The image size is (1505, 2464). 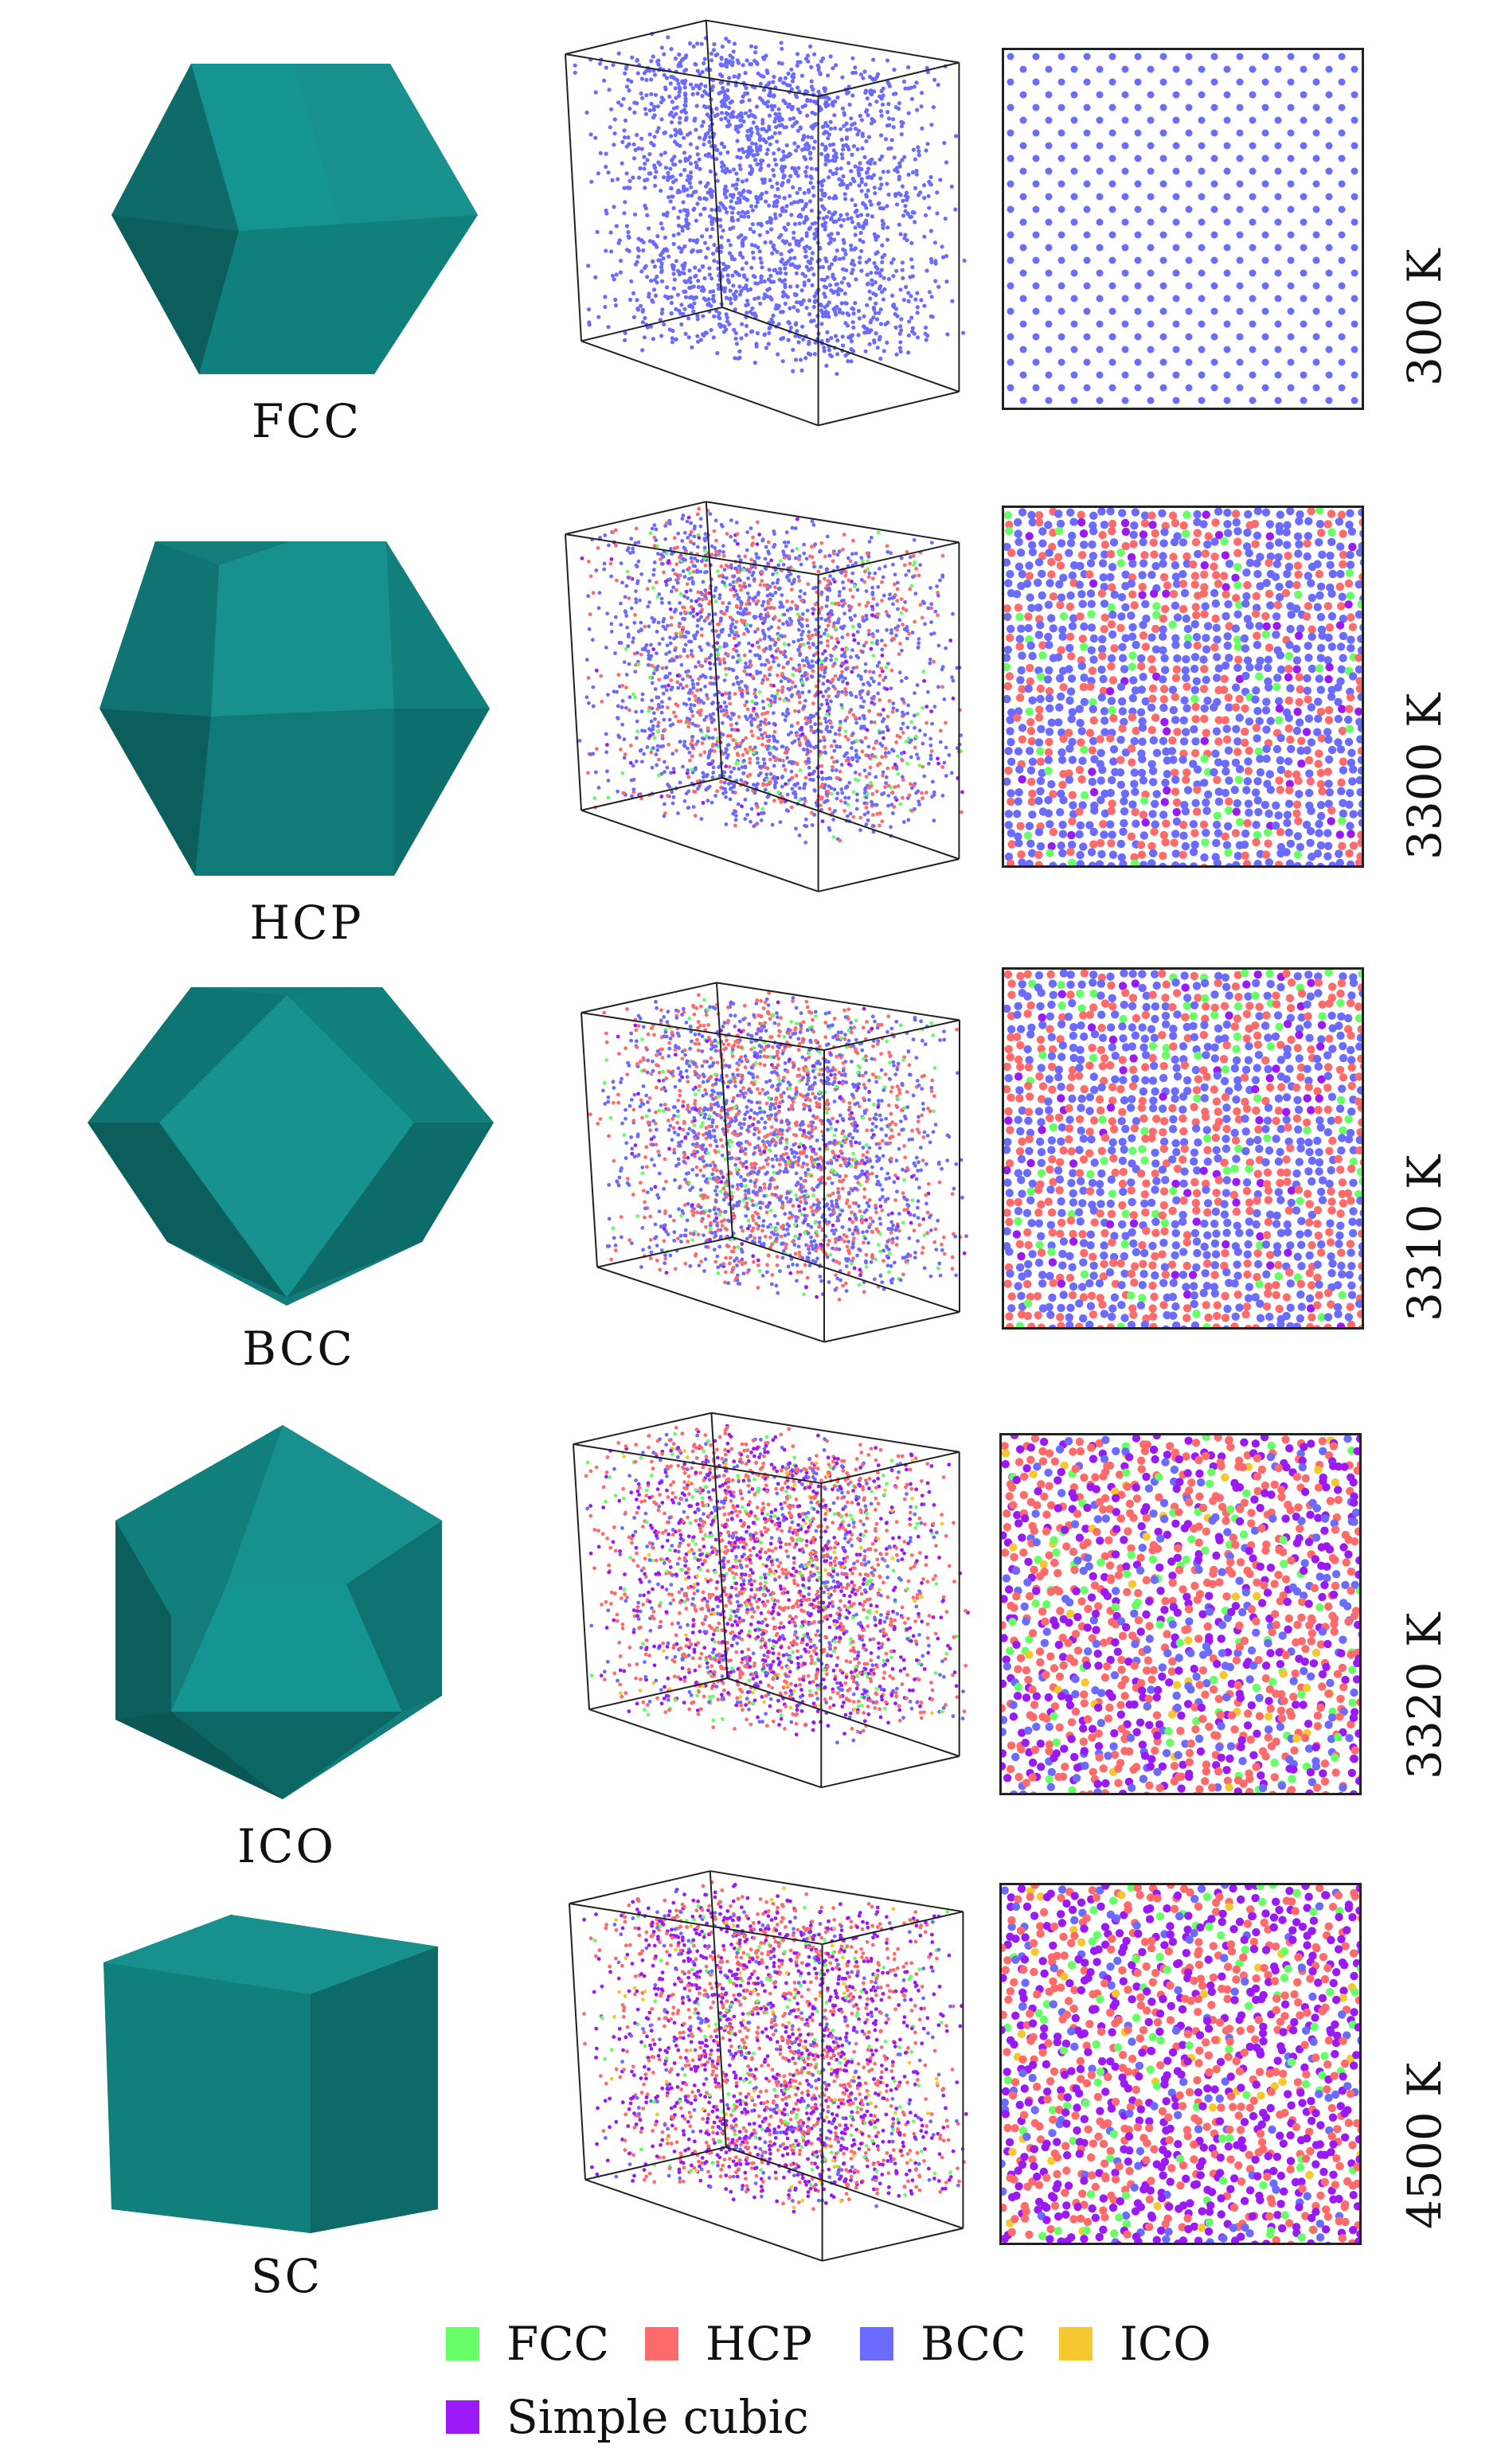 I want to click on fcc-polyhedron, so click(x=294, y=219).